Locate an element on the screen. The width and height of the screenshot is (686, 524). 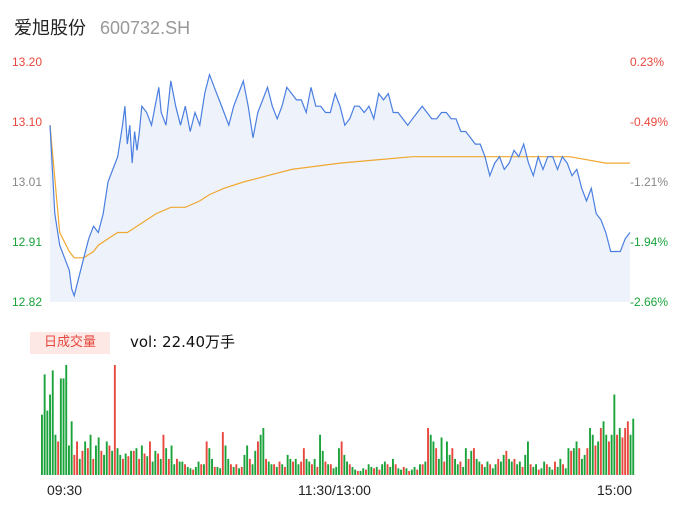
volume-tag: 日成交量 is located at coordinates (70, 343).